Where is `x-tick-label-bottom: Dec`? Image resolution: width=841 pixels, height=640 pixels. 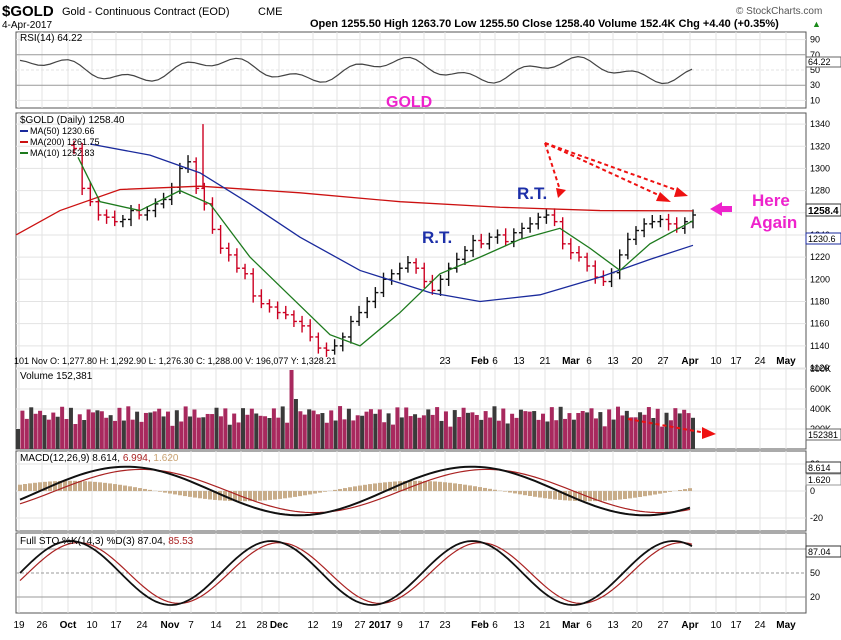 x-tick-label-bottom: Dec is located at coordinates (279, 625).